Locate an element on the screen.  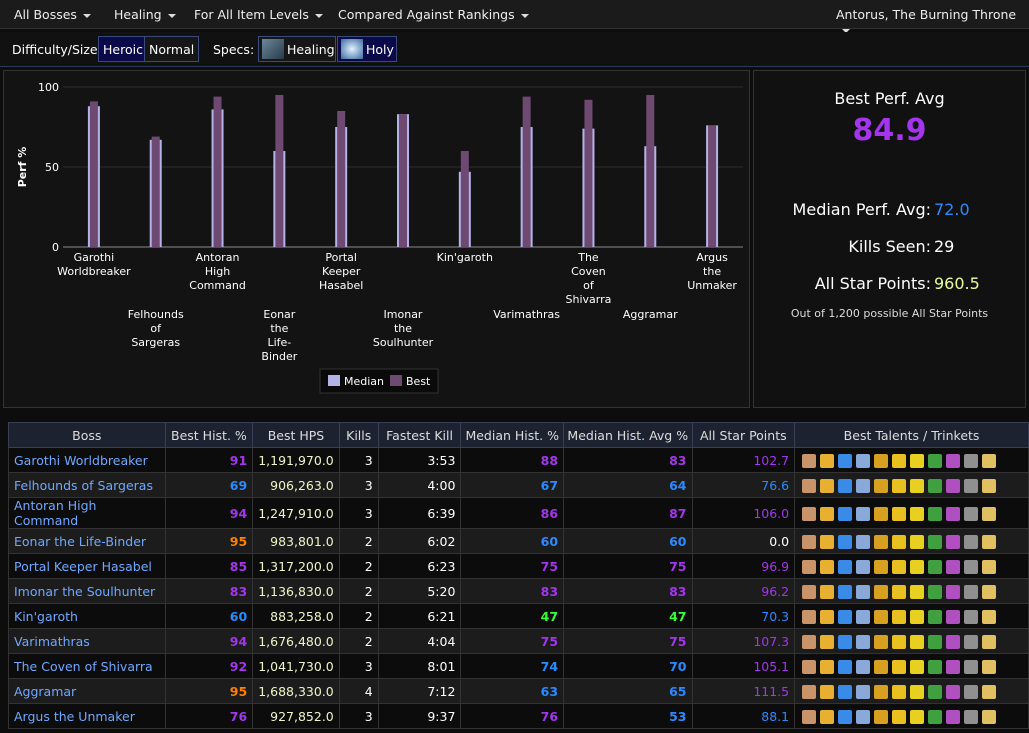
median-hist: 60 is located at coordinates (512, 541).